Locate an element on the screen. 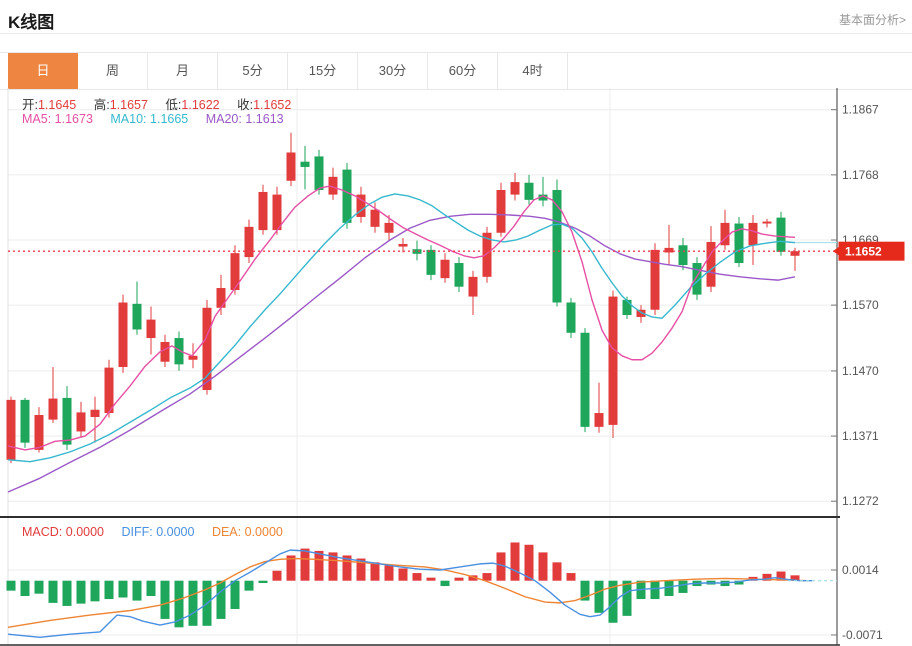  period-tab-bar: 日周月 5分 15分 30分 60分 4时 is located at coordinates (456, 71).